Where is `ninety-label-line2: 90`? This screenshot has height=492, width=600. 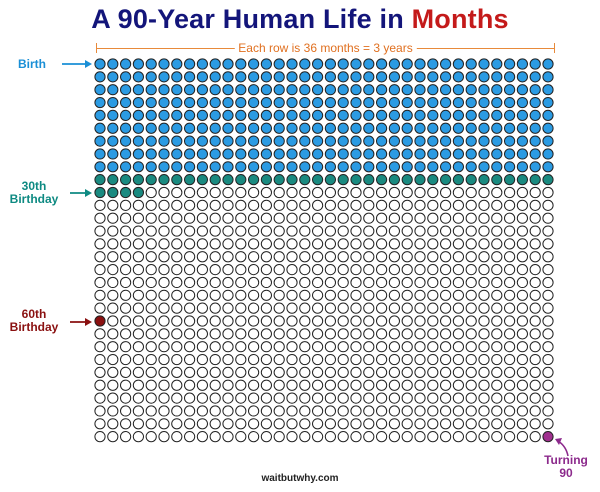 ninety-label-line2: 90 is located at coordinates (566, 473).